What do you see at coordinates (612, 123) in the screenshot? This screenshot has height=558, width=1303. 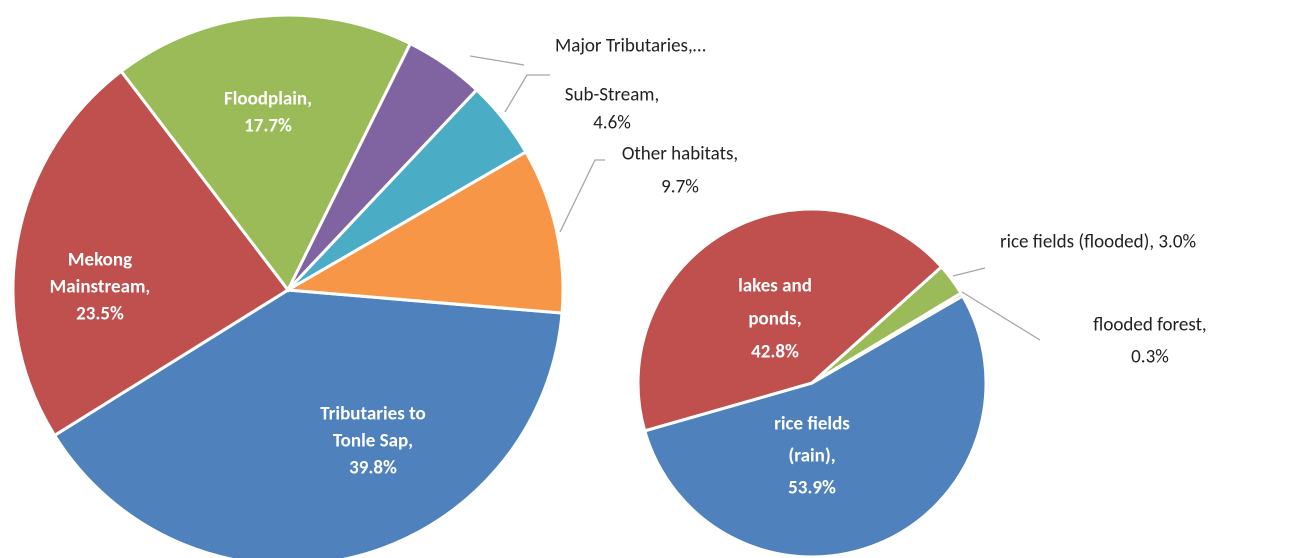 I see `data-label: 4.6%` at bounding box center [612, 123].